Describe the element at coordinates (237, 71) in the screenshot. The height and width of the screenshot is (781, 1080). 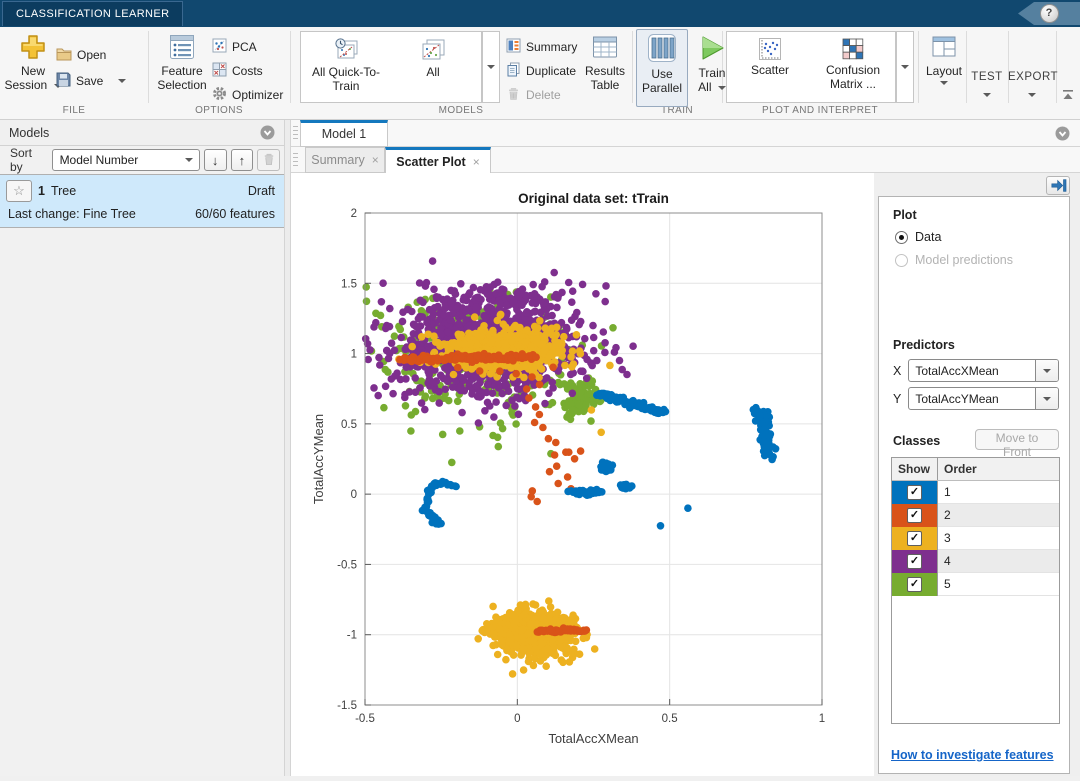
I see `costs-button: Costs` at that location.